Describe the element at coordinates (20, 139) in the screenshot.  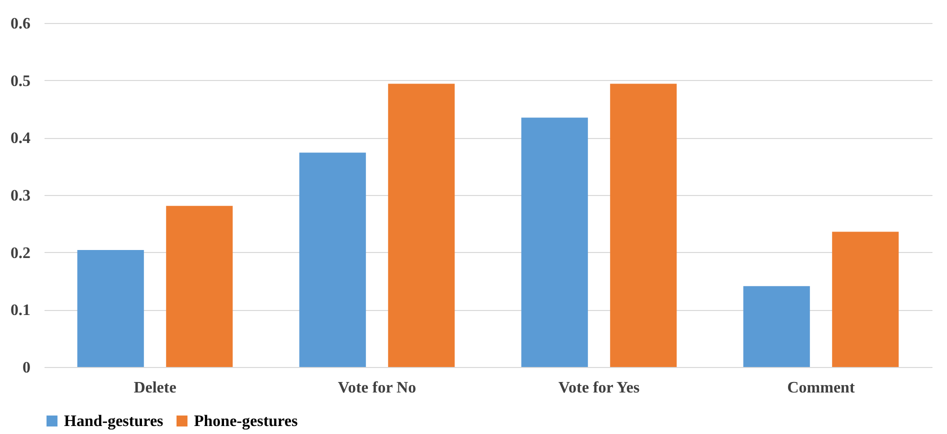
I see `y-tick-label: 0.4` at that location.